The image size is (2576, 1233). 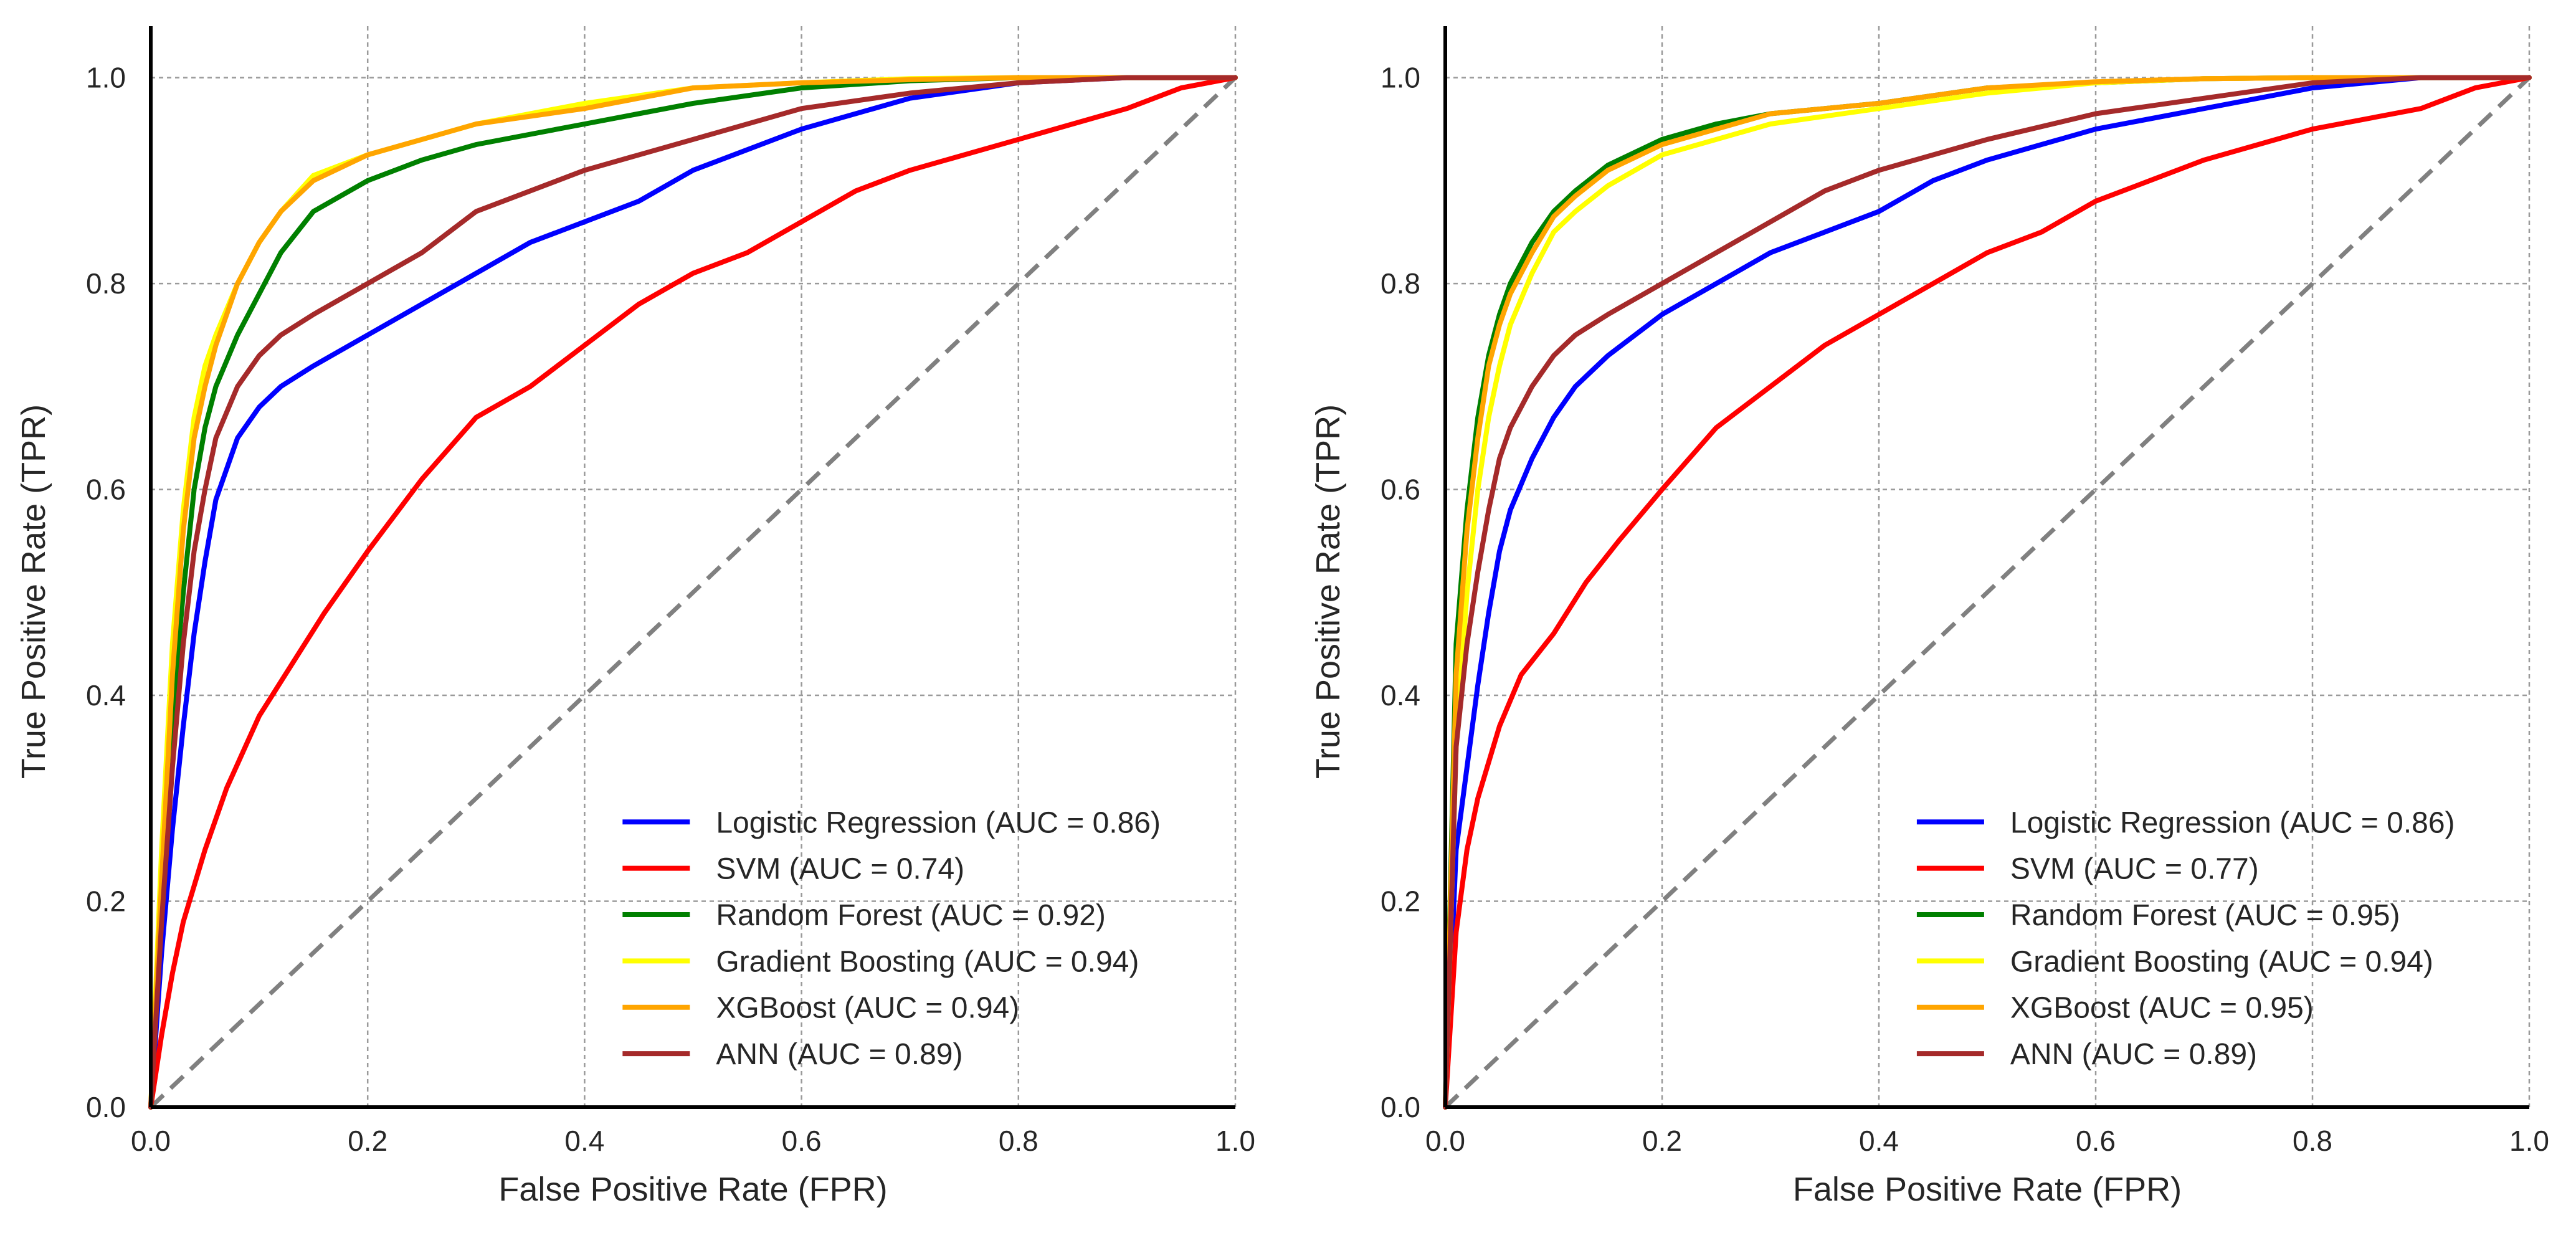 What do you see at coordinates (2162, 1008) in the screenshot?
I see `legend-entry: XGBoost (AUC = 0.95)` at bounding box center [2162, 1008].